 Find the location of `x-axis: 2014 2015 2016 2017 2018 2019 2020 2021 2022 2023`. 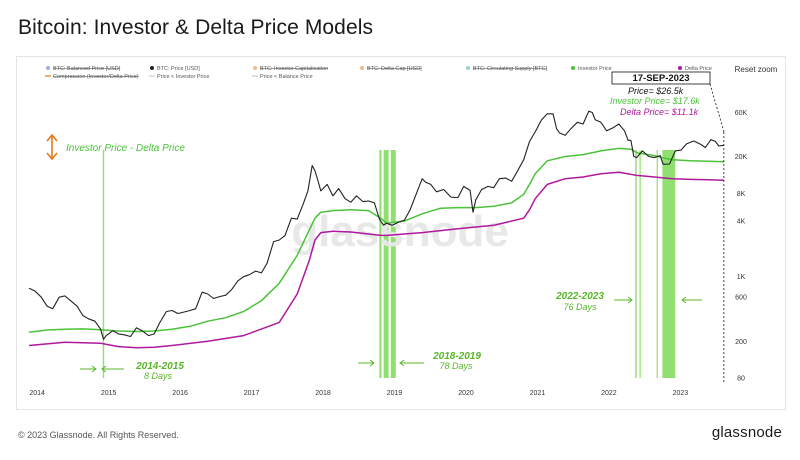

x-axis: 2014 2015 2016 2017 2018 2019 2020 2021 2022 2023 is located at coordinates (358, 393).